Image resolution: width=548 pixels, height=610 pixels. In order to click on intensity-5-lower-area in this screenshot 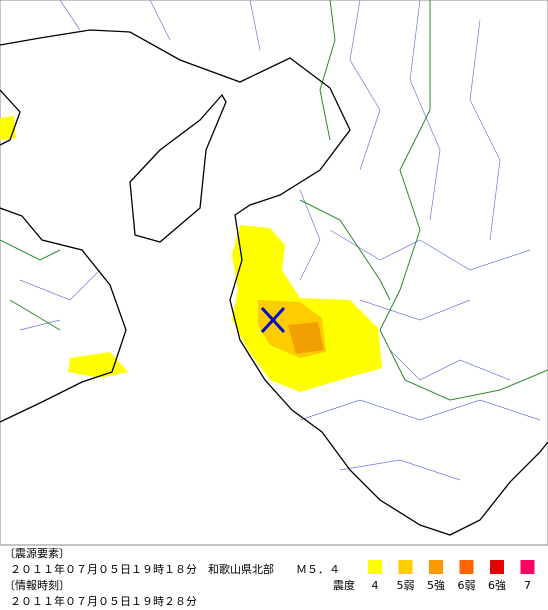, I will do `click(306, 338)`.